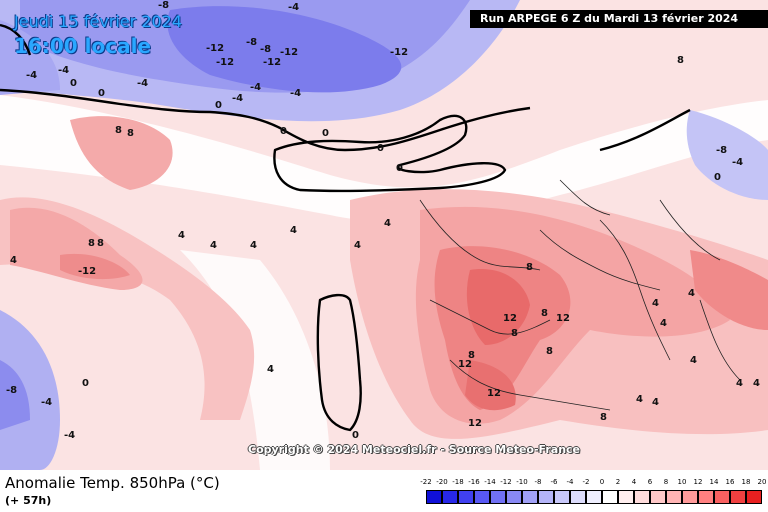  Describe the element at coordinates (570, 482) in the screenshot. I see `legend-tick-label: -4` at that location.